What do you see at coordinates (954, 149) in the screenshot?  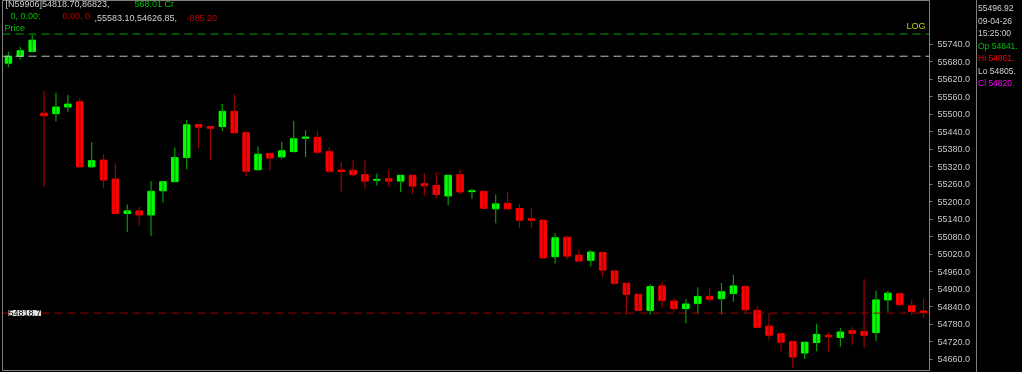 I see `y-tick-label: 55380.0` at bounding box center [954, 149].